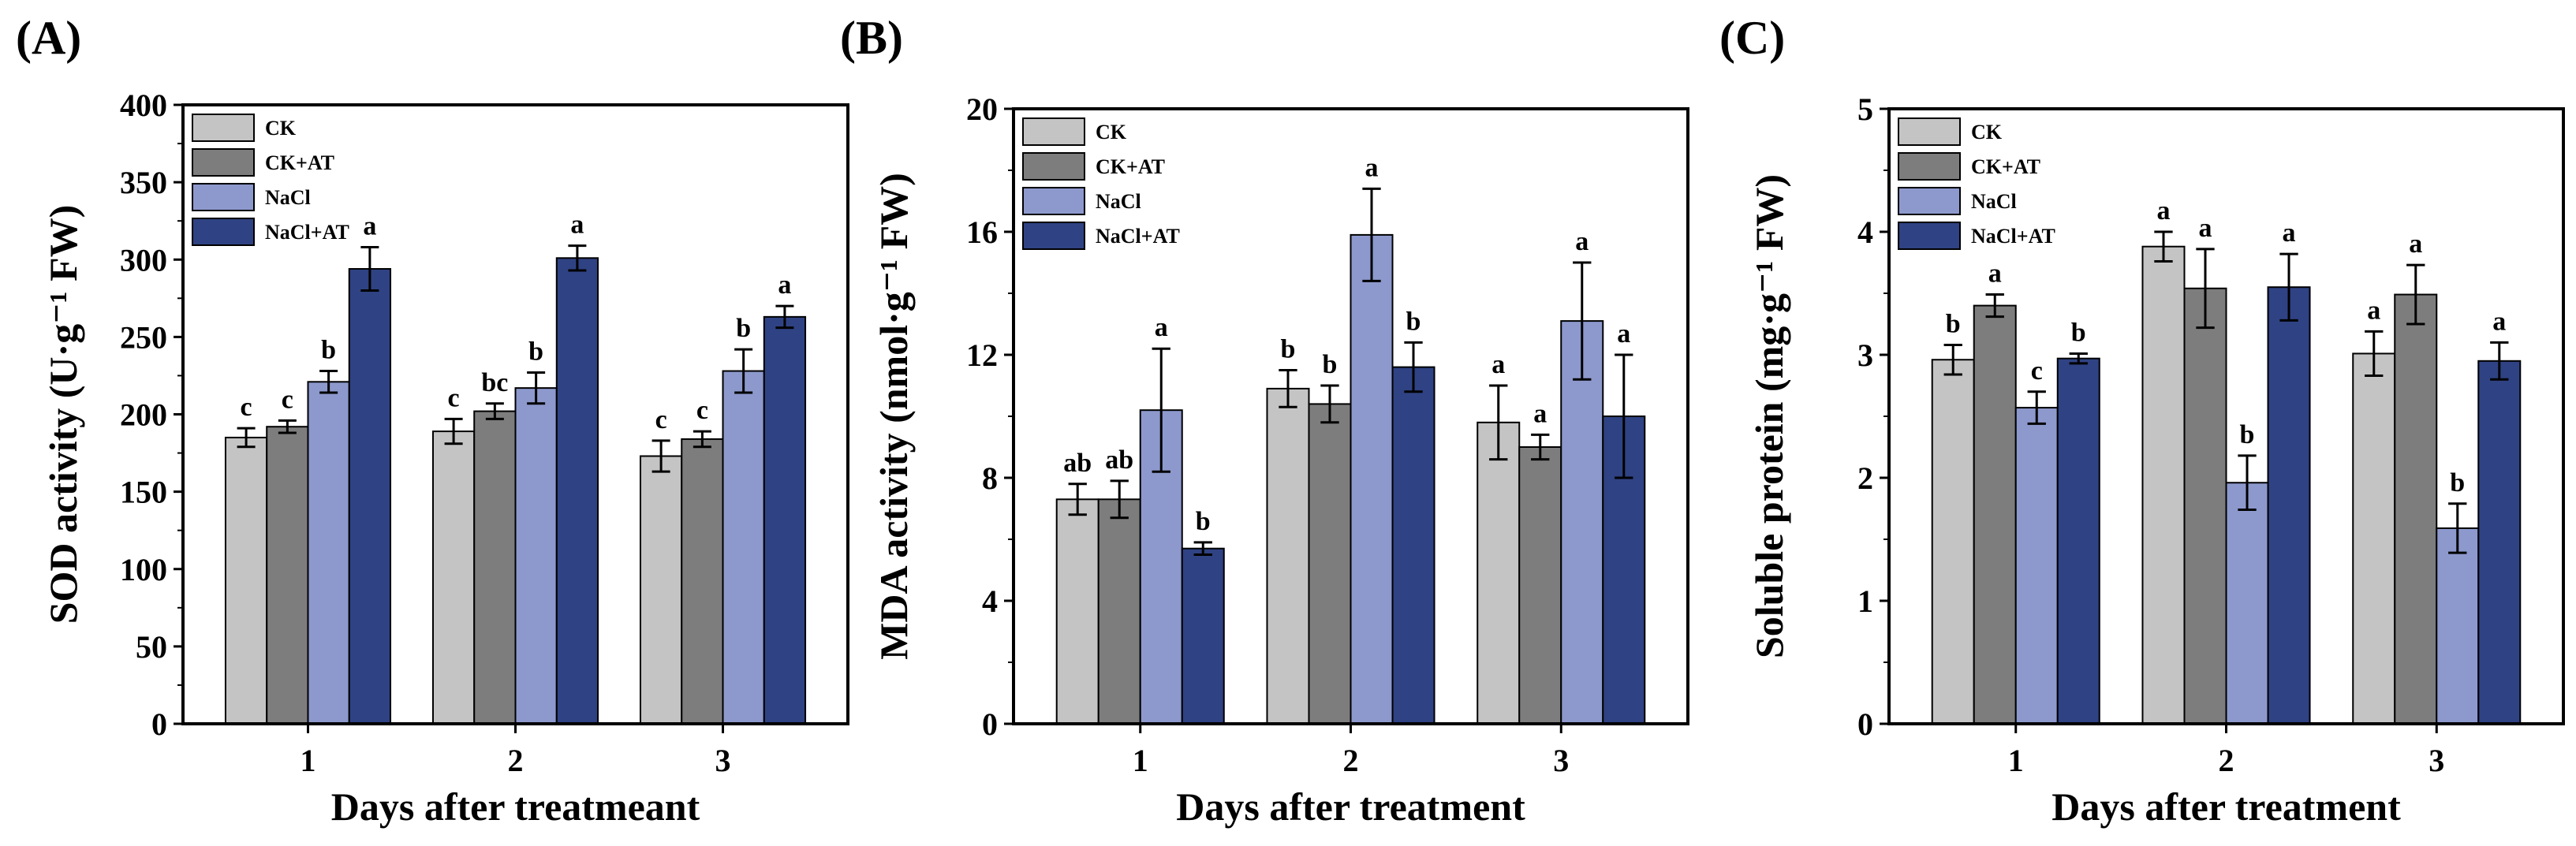  What do you see at coordinates (982, 232) in the screenshot?
I see `y-tick-label: 16` at bounding box center [982, 232].